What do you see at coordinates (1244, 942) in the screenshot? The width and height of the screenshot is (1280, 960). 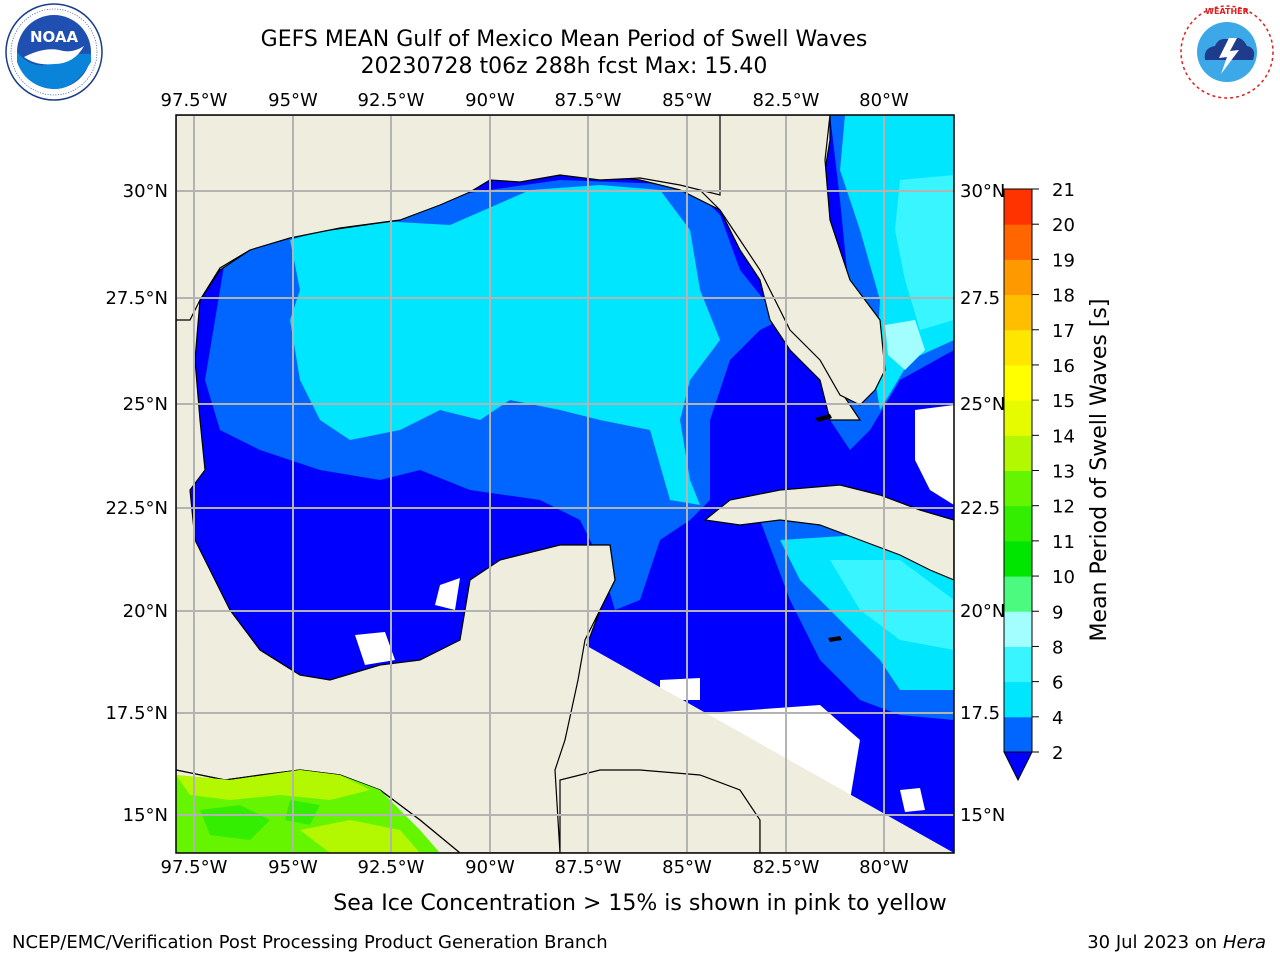 I see `host-name: Hera` at bounding box center [1244, 942].